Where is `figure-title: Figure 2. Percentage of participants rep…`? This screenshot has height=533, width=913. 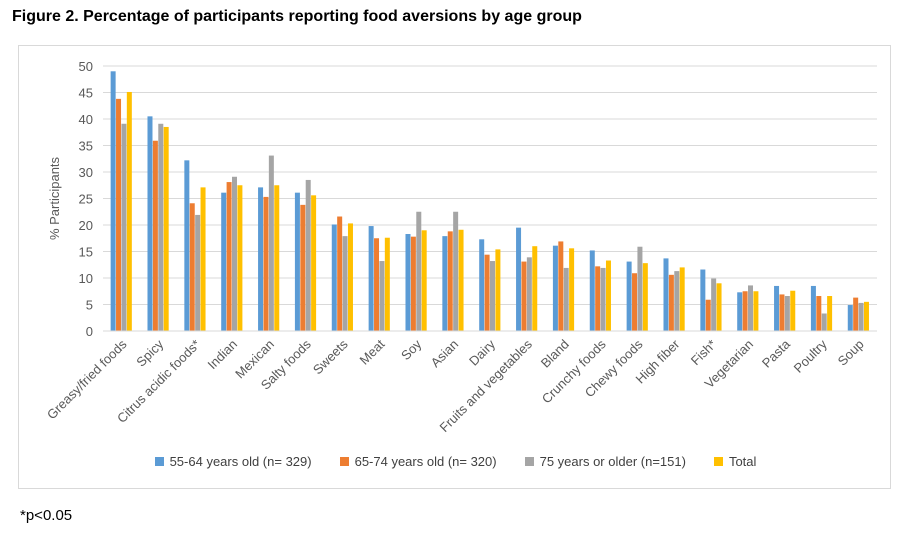
figure-title: Figure 2. Percentage of participants rep… is located at coordinates (297, 16).